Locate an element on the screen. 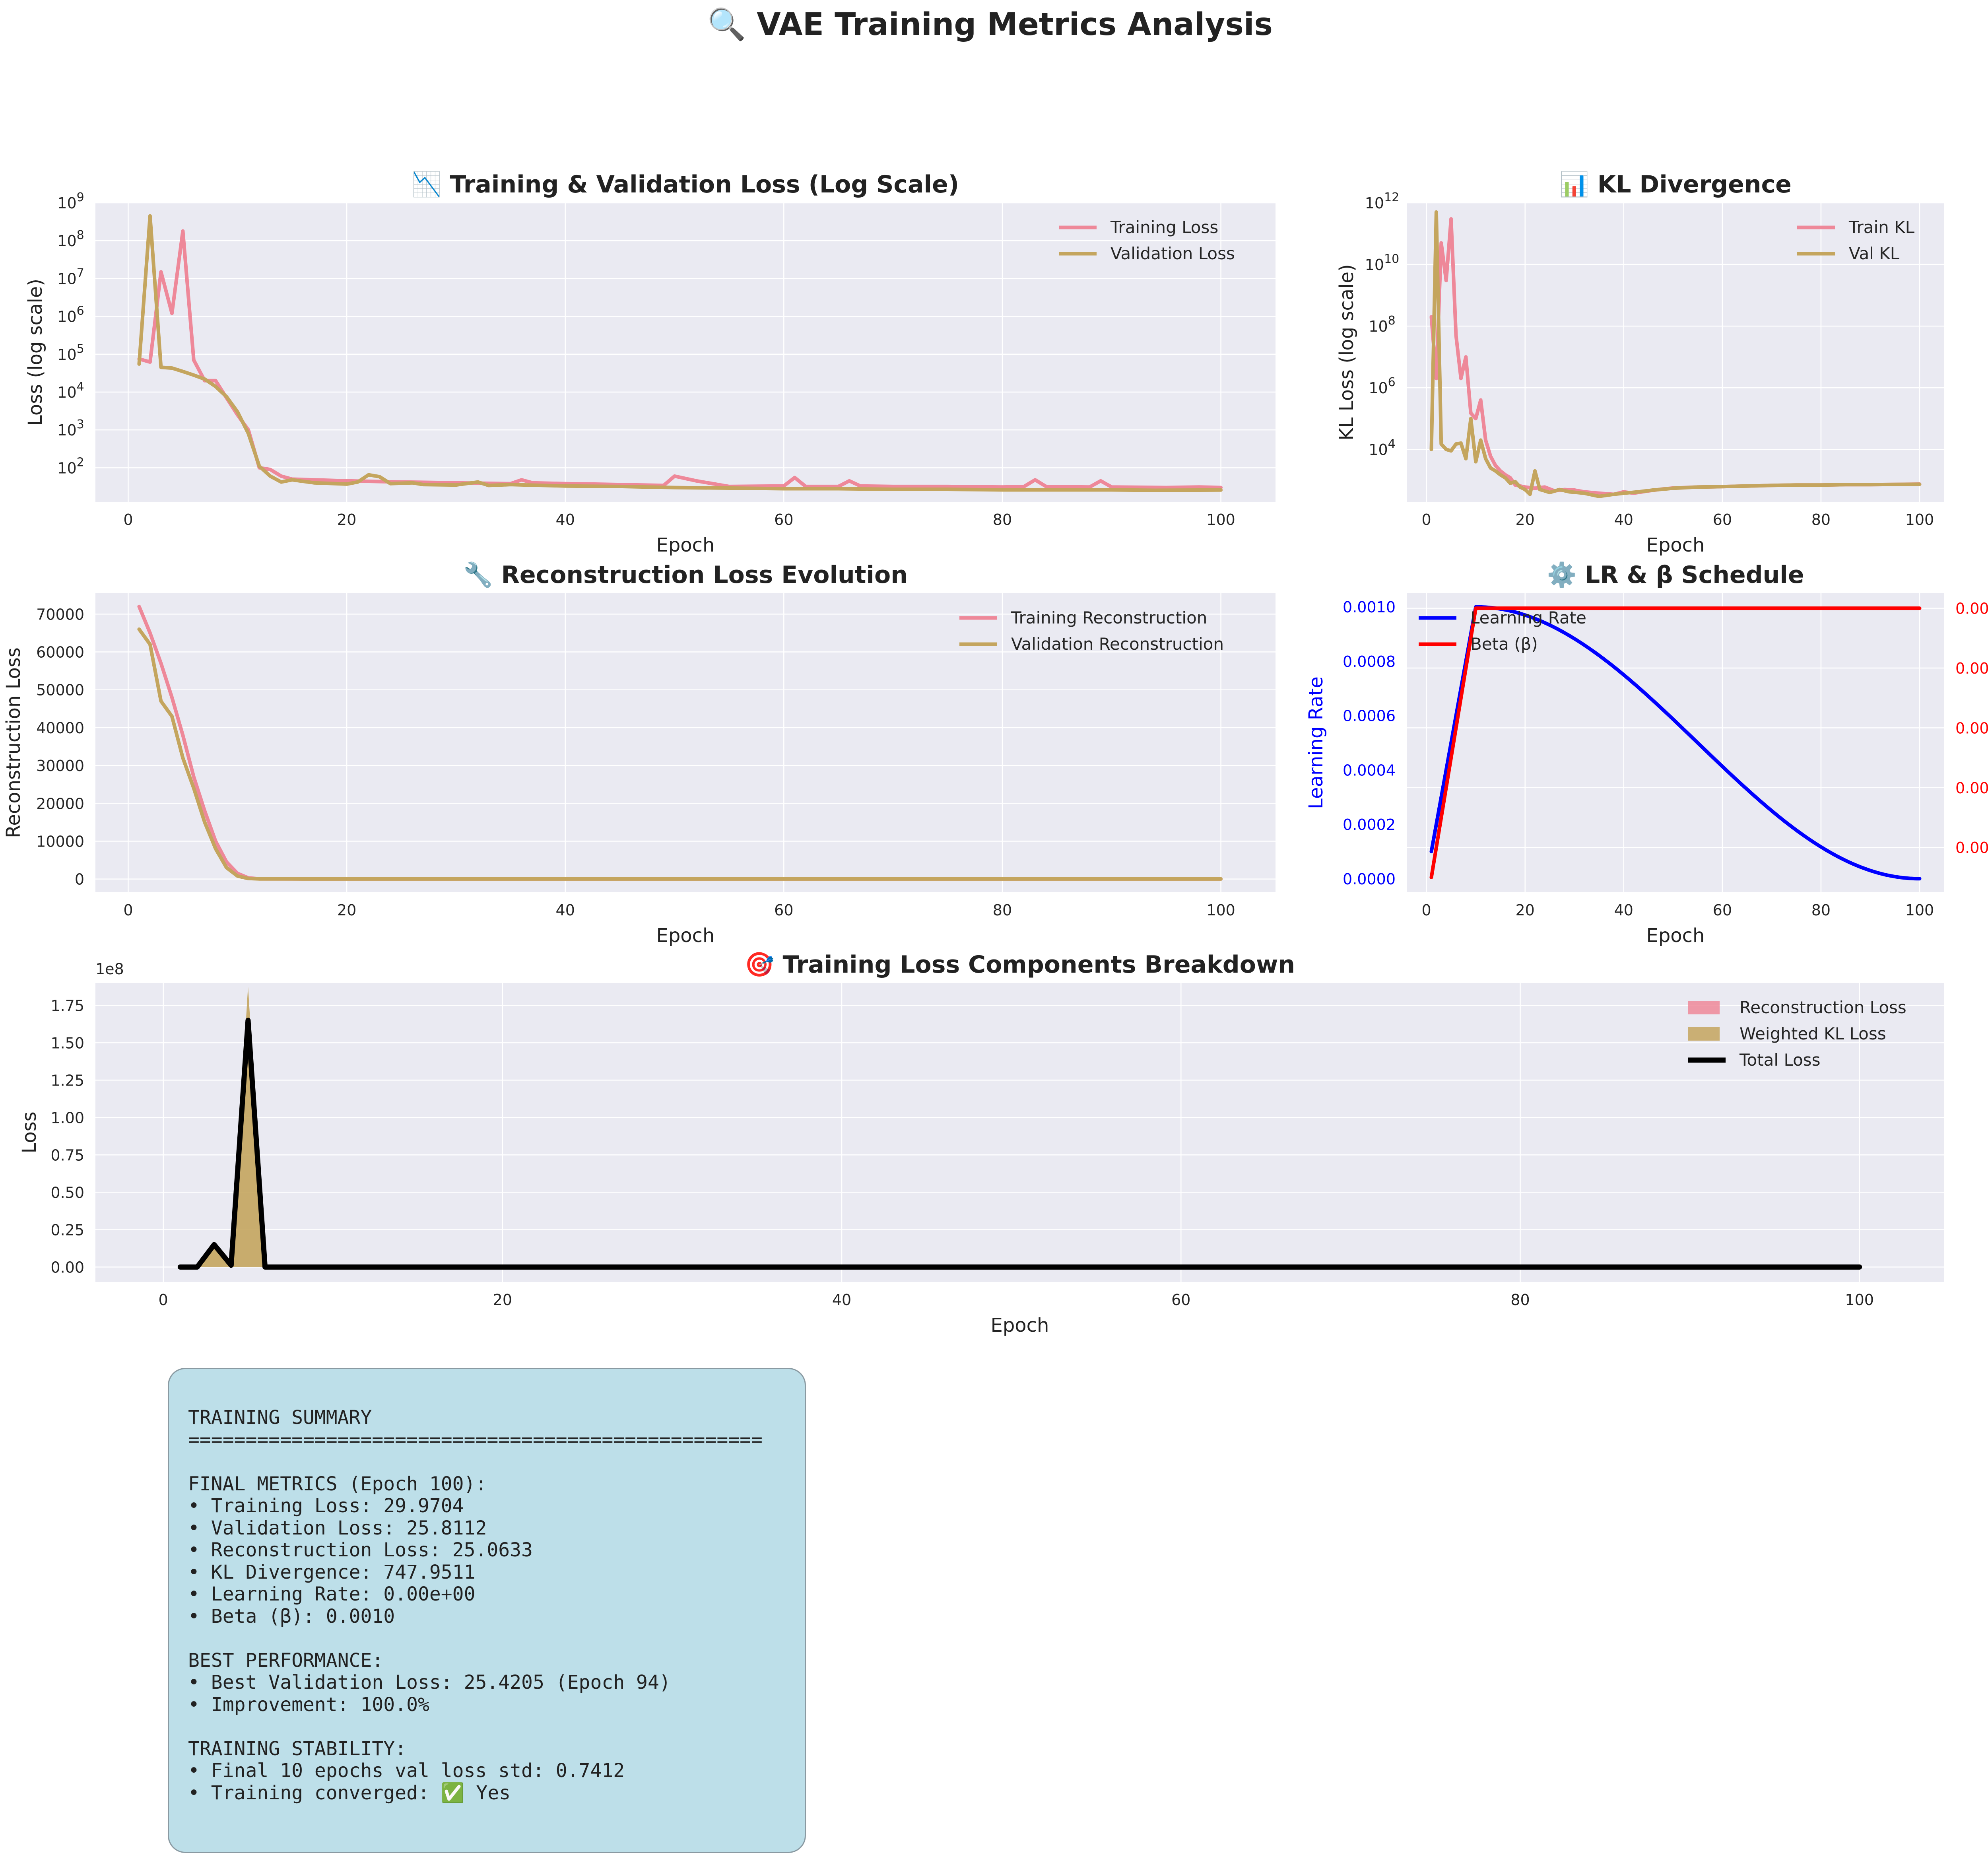 The image size is (1988, 1853). y-tick-label-left: 0.0002 is located at coordinates (1369, 825).